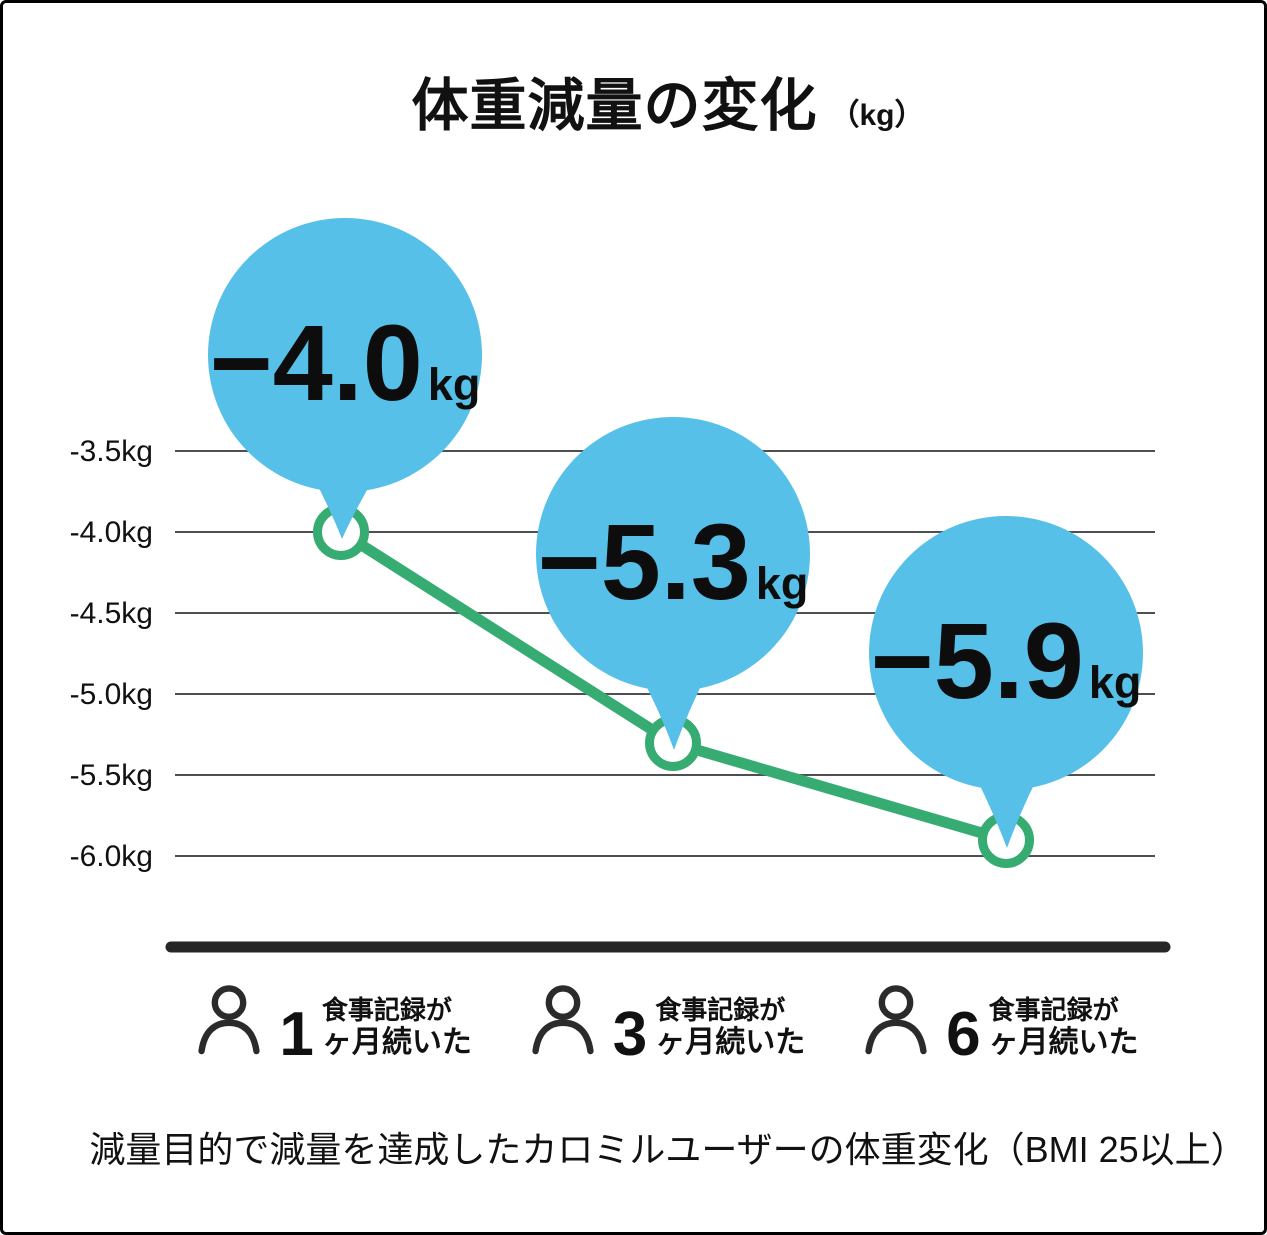 This screenshot has height=1235, width=1267. I want to click on x-label-3month: 3 食事記録が ヶ月続いた, so click(667, 1024).